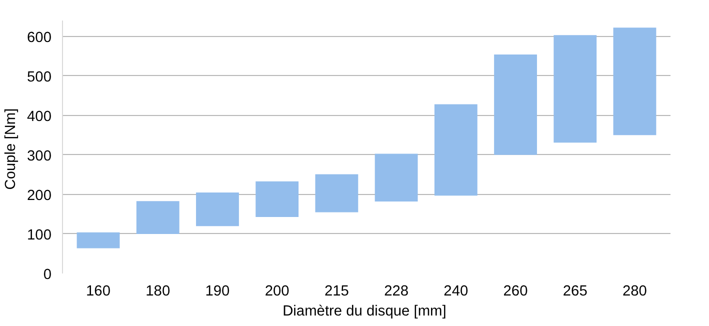 This screenshot has width=709, height=326. I want to click on y-tick-label: 0, so click(47, 275).